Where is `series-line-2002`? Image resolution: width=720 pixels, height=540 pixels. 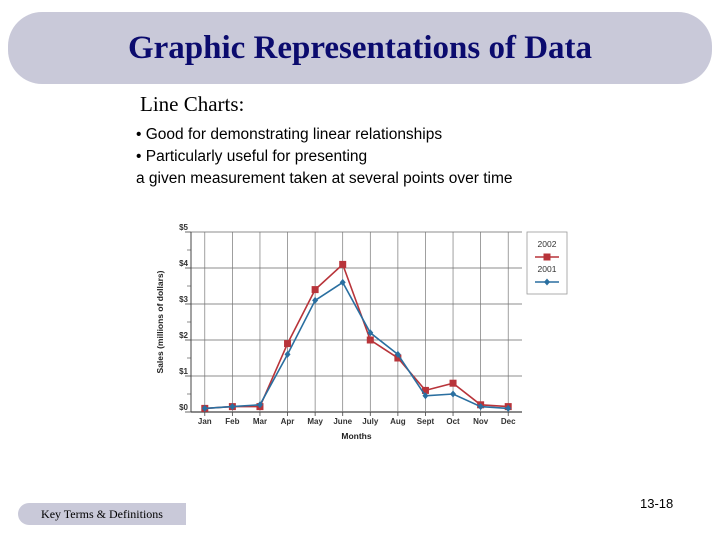 series-line-2002 is located at coordinates (356, 336).